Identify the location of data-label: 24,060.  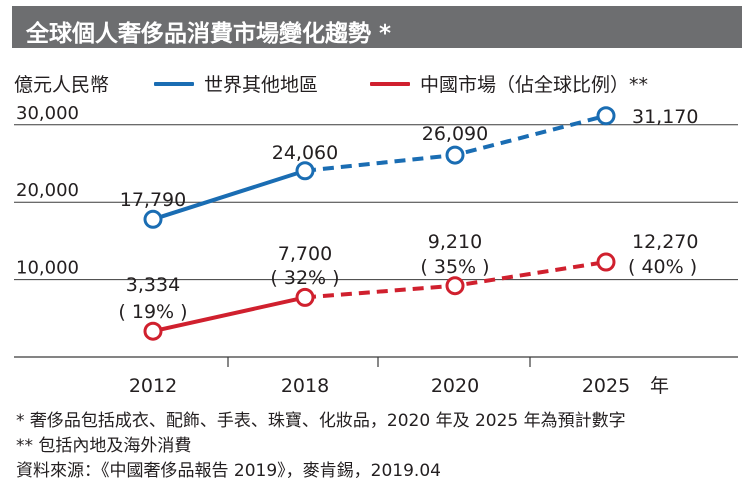
(305, 153).